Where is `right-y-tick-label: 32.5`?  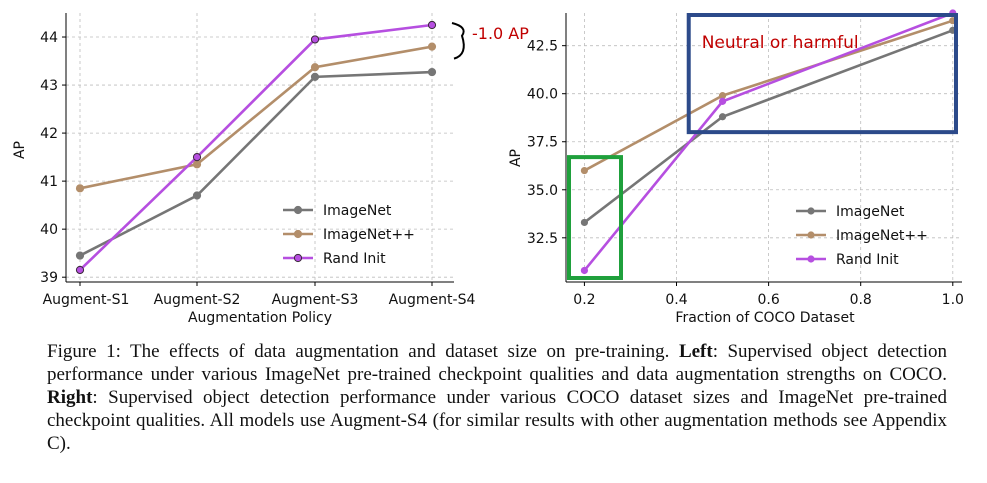
right-y-tick-label: 32.5 is located at coordinates (542, 239).